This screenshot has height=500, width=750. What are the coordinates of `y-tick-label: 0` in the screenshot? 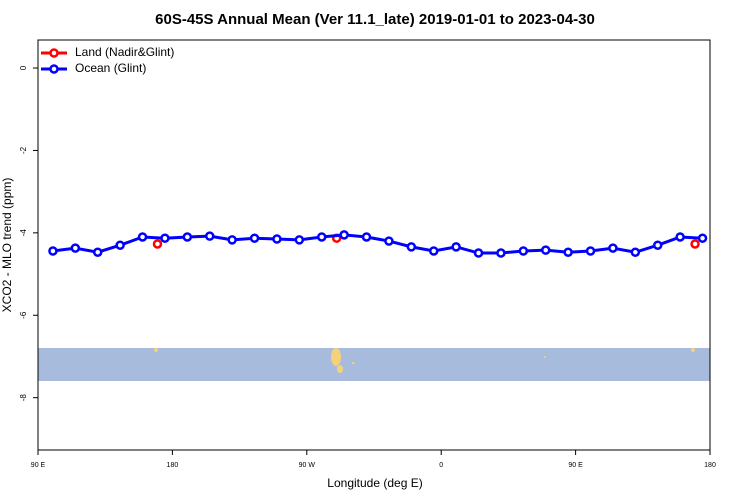 It's located at (23, 67).